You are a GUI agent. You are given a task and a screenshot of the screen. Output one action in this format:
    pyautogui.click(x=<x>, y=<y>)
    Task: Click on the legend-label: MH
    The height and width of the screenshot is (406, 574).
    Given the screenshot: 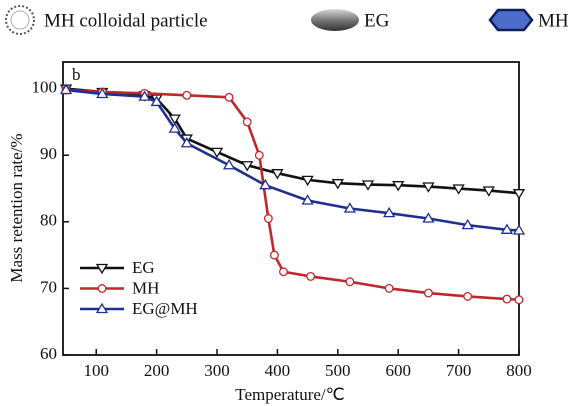 What is the action you would take?
    pyautogui.click(x=145, y=287)
    